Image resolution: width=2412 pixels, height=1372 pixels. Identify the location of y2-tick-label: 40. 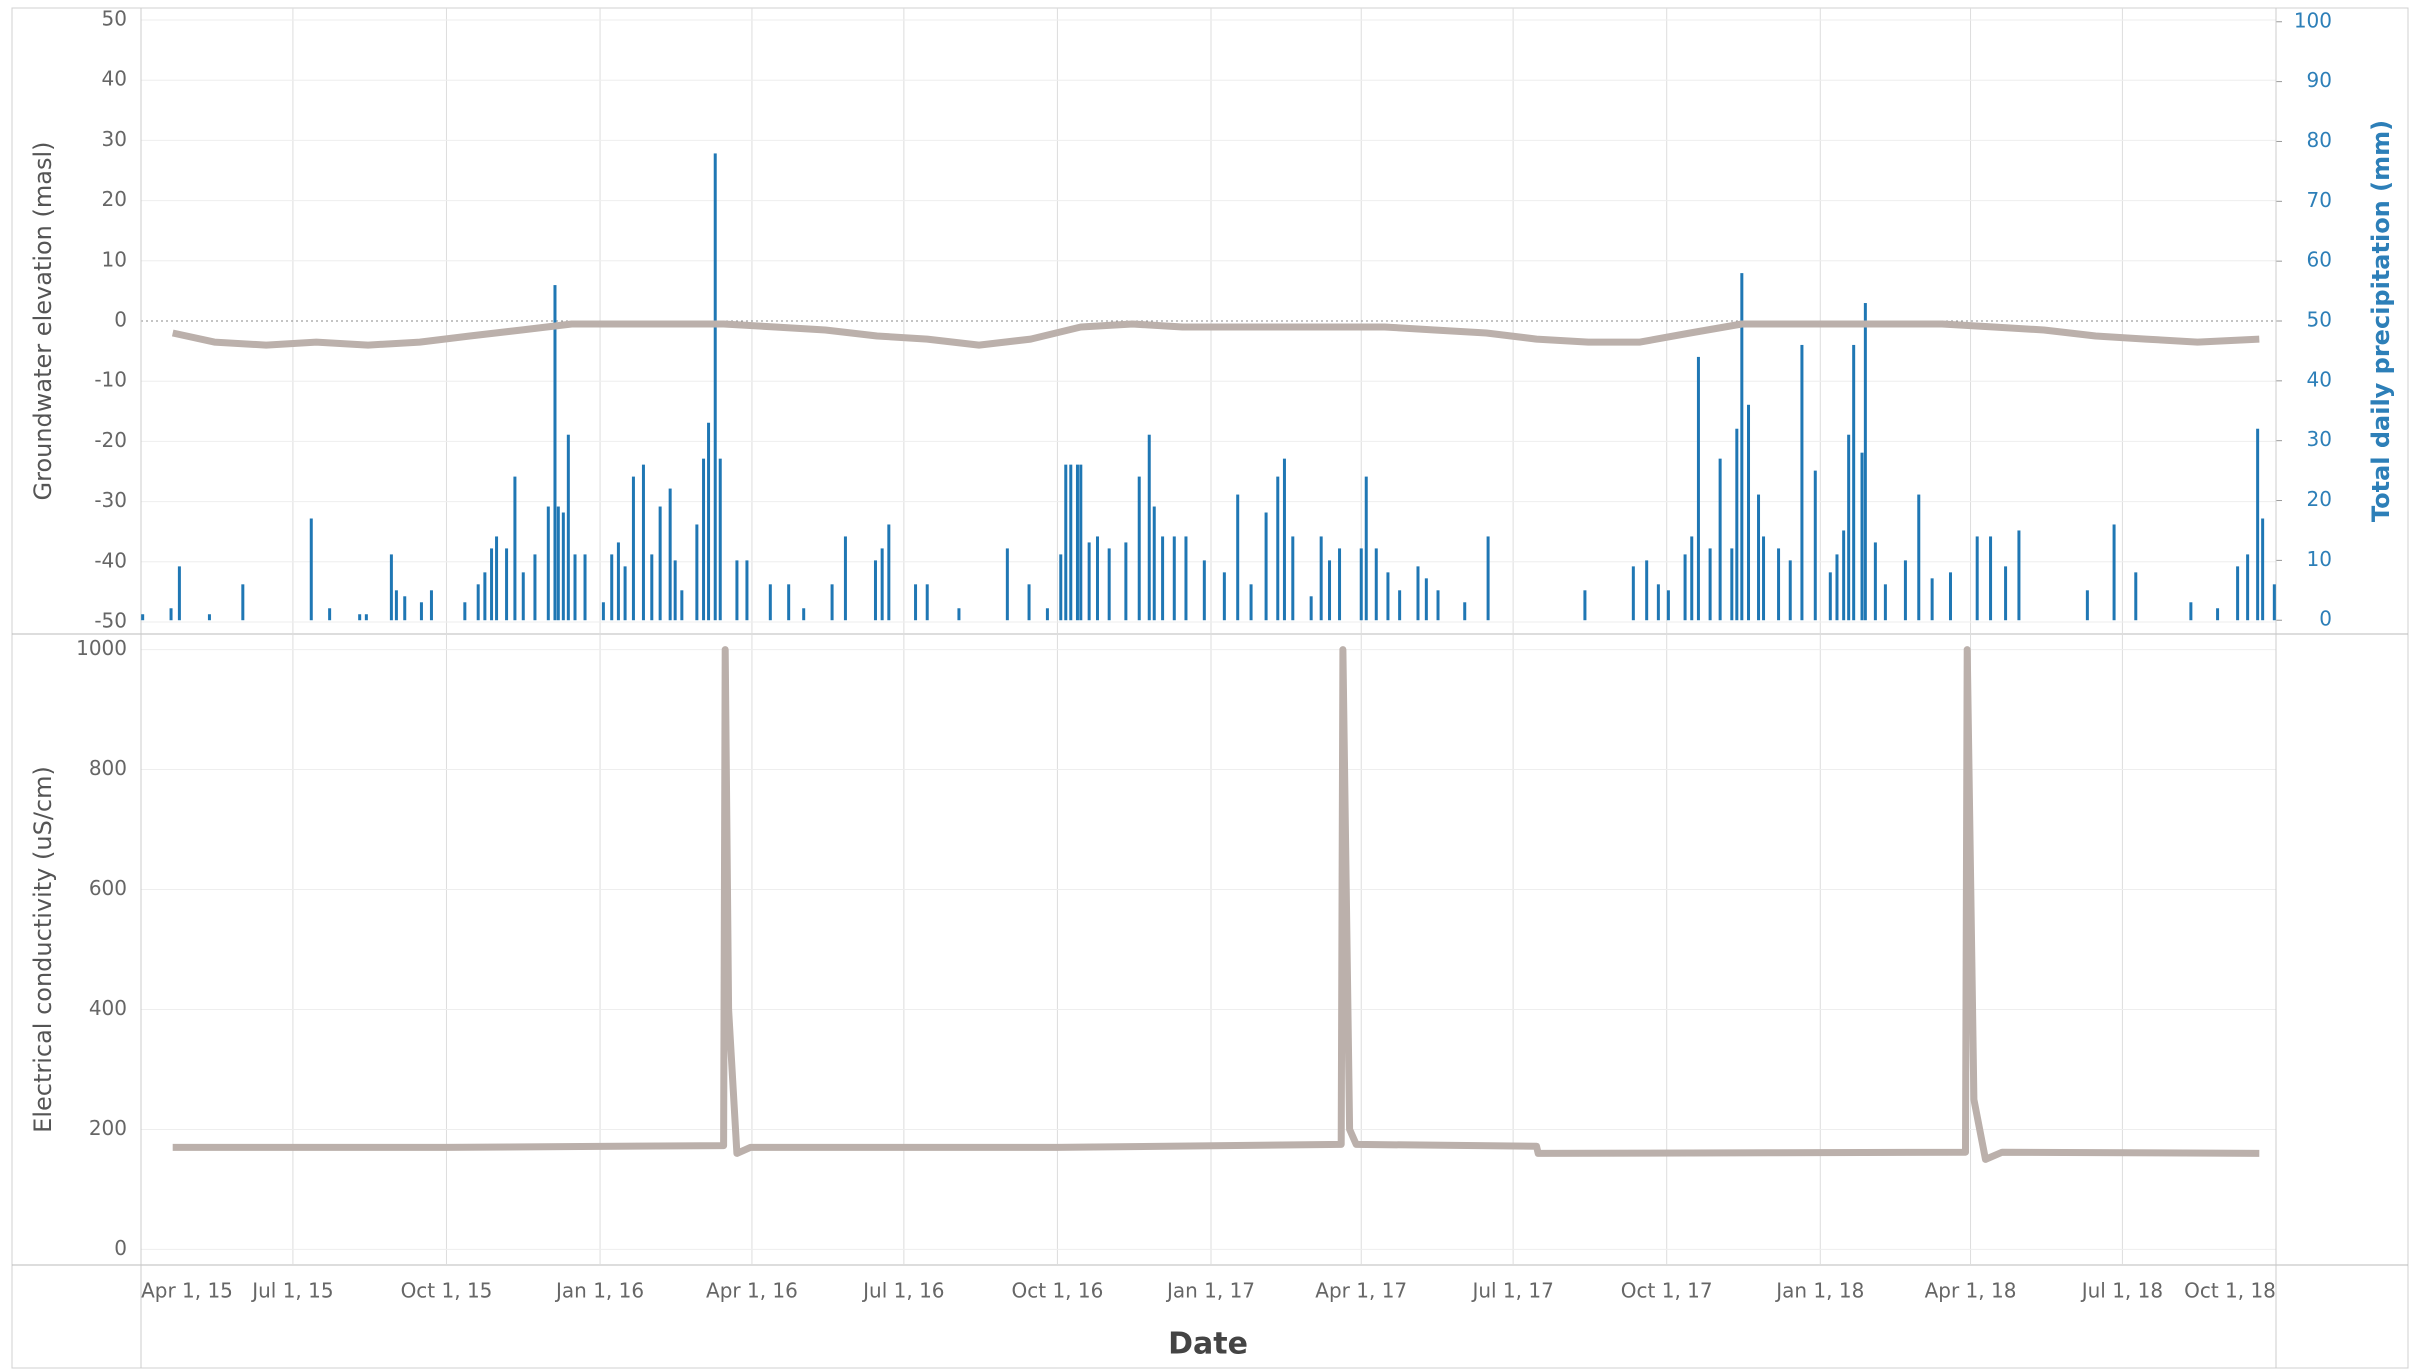
(2319, 379).